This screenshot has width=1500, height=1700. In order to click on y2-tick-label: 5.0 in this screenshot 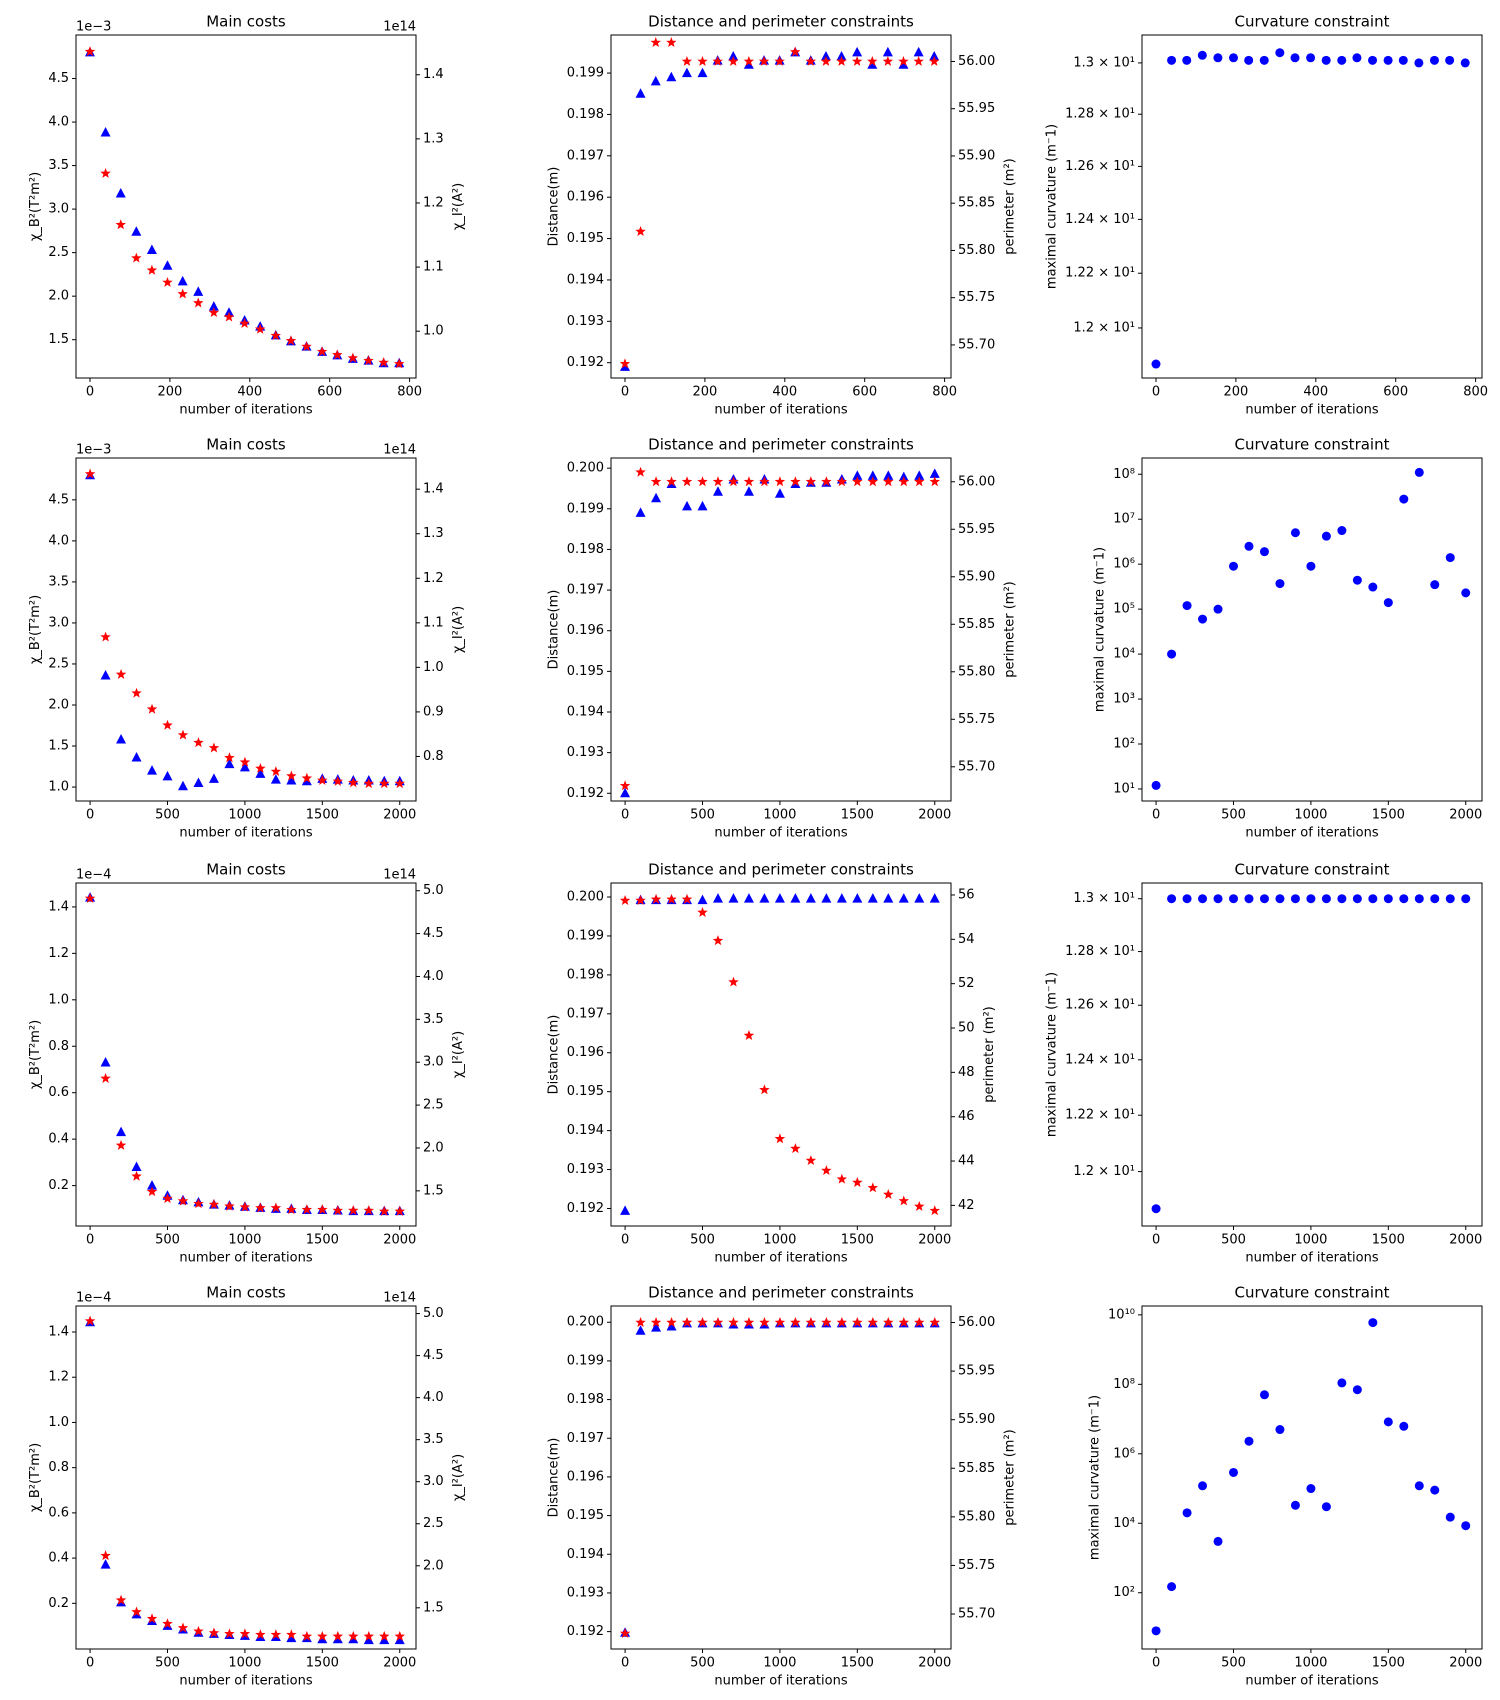, I will do `click(433, 890)`.